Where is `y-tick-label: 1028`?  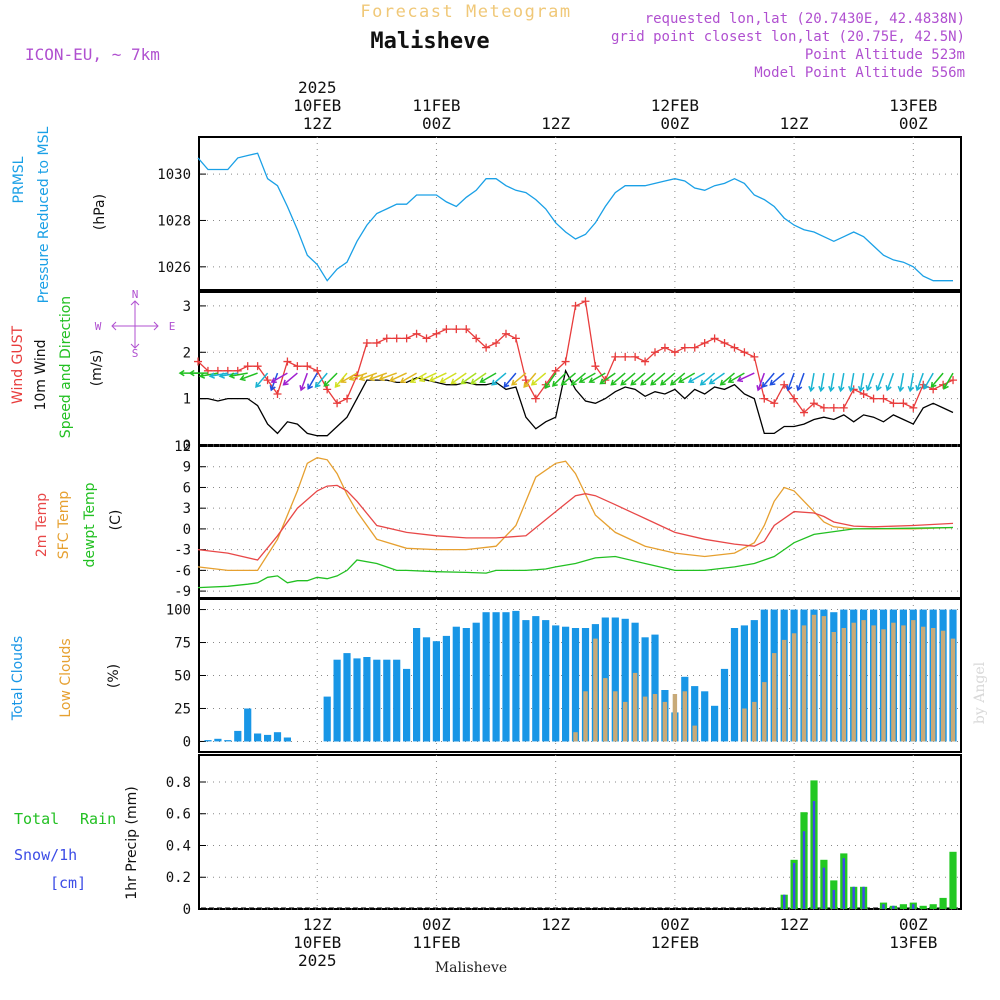 y-tick-label: 1028 is located at coordinates (174, 221).